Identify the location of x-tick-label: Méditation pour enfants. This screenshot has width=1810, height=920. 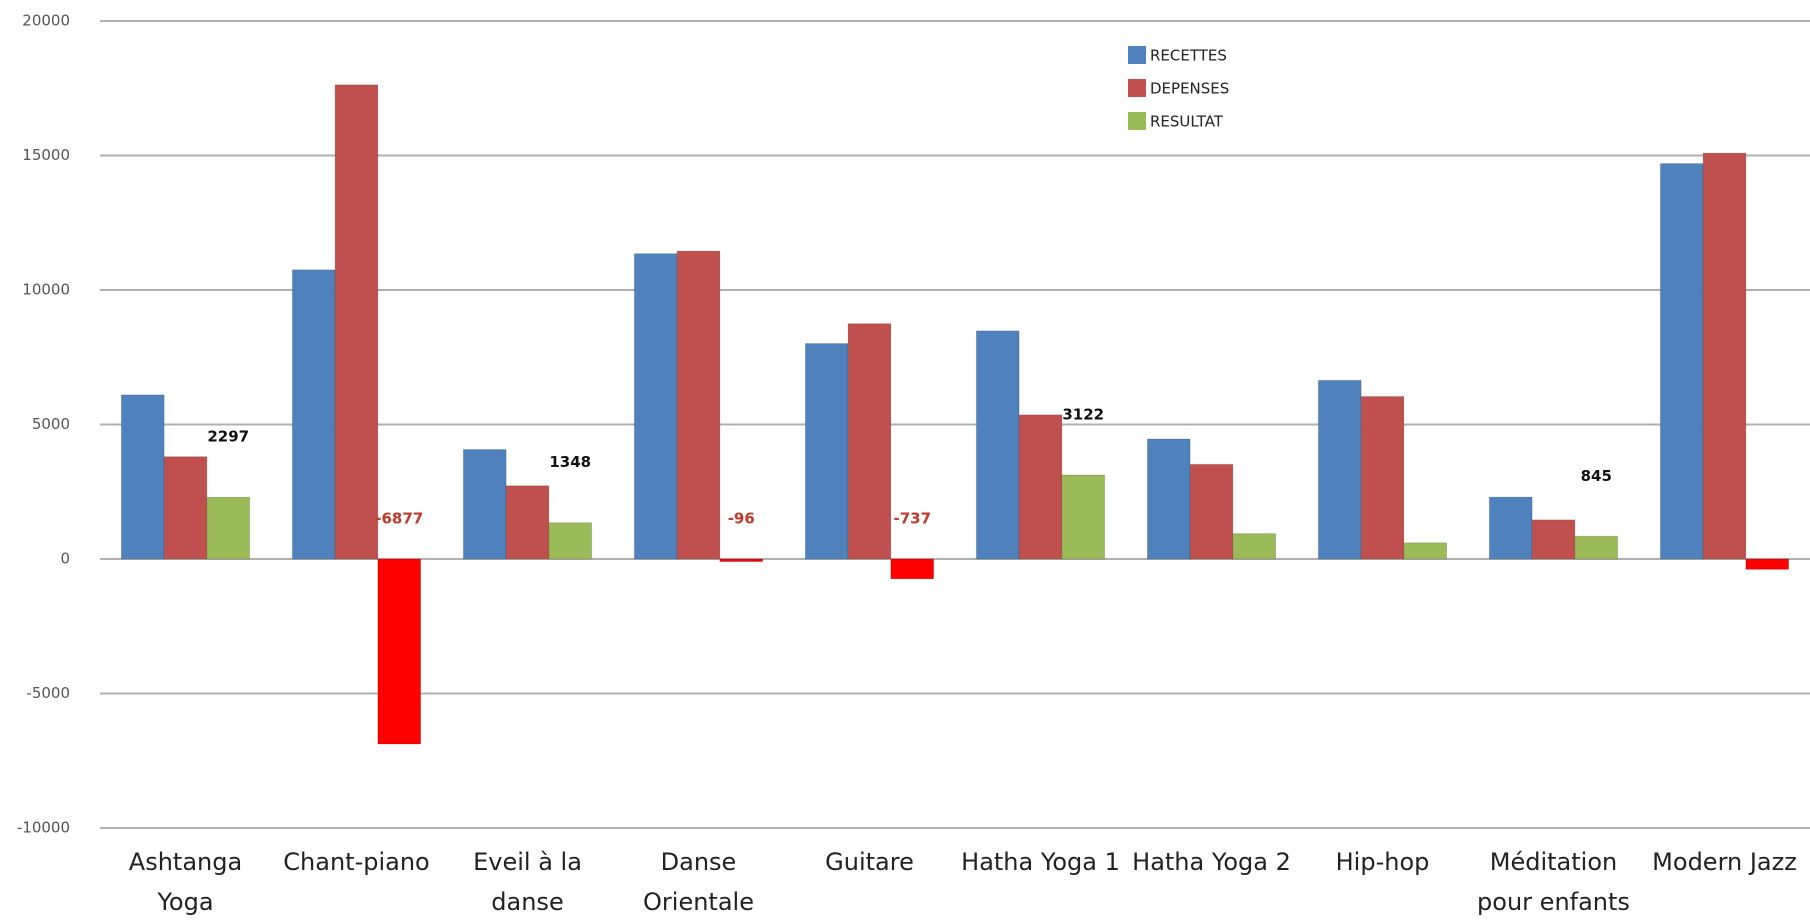
(1553, 882).